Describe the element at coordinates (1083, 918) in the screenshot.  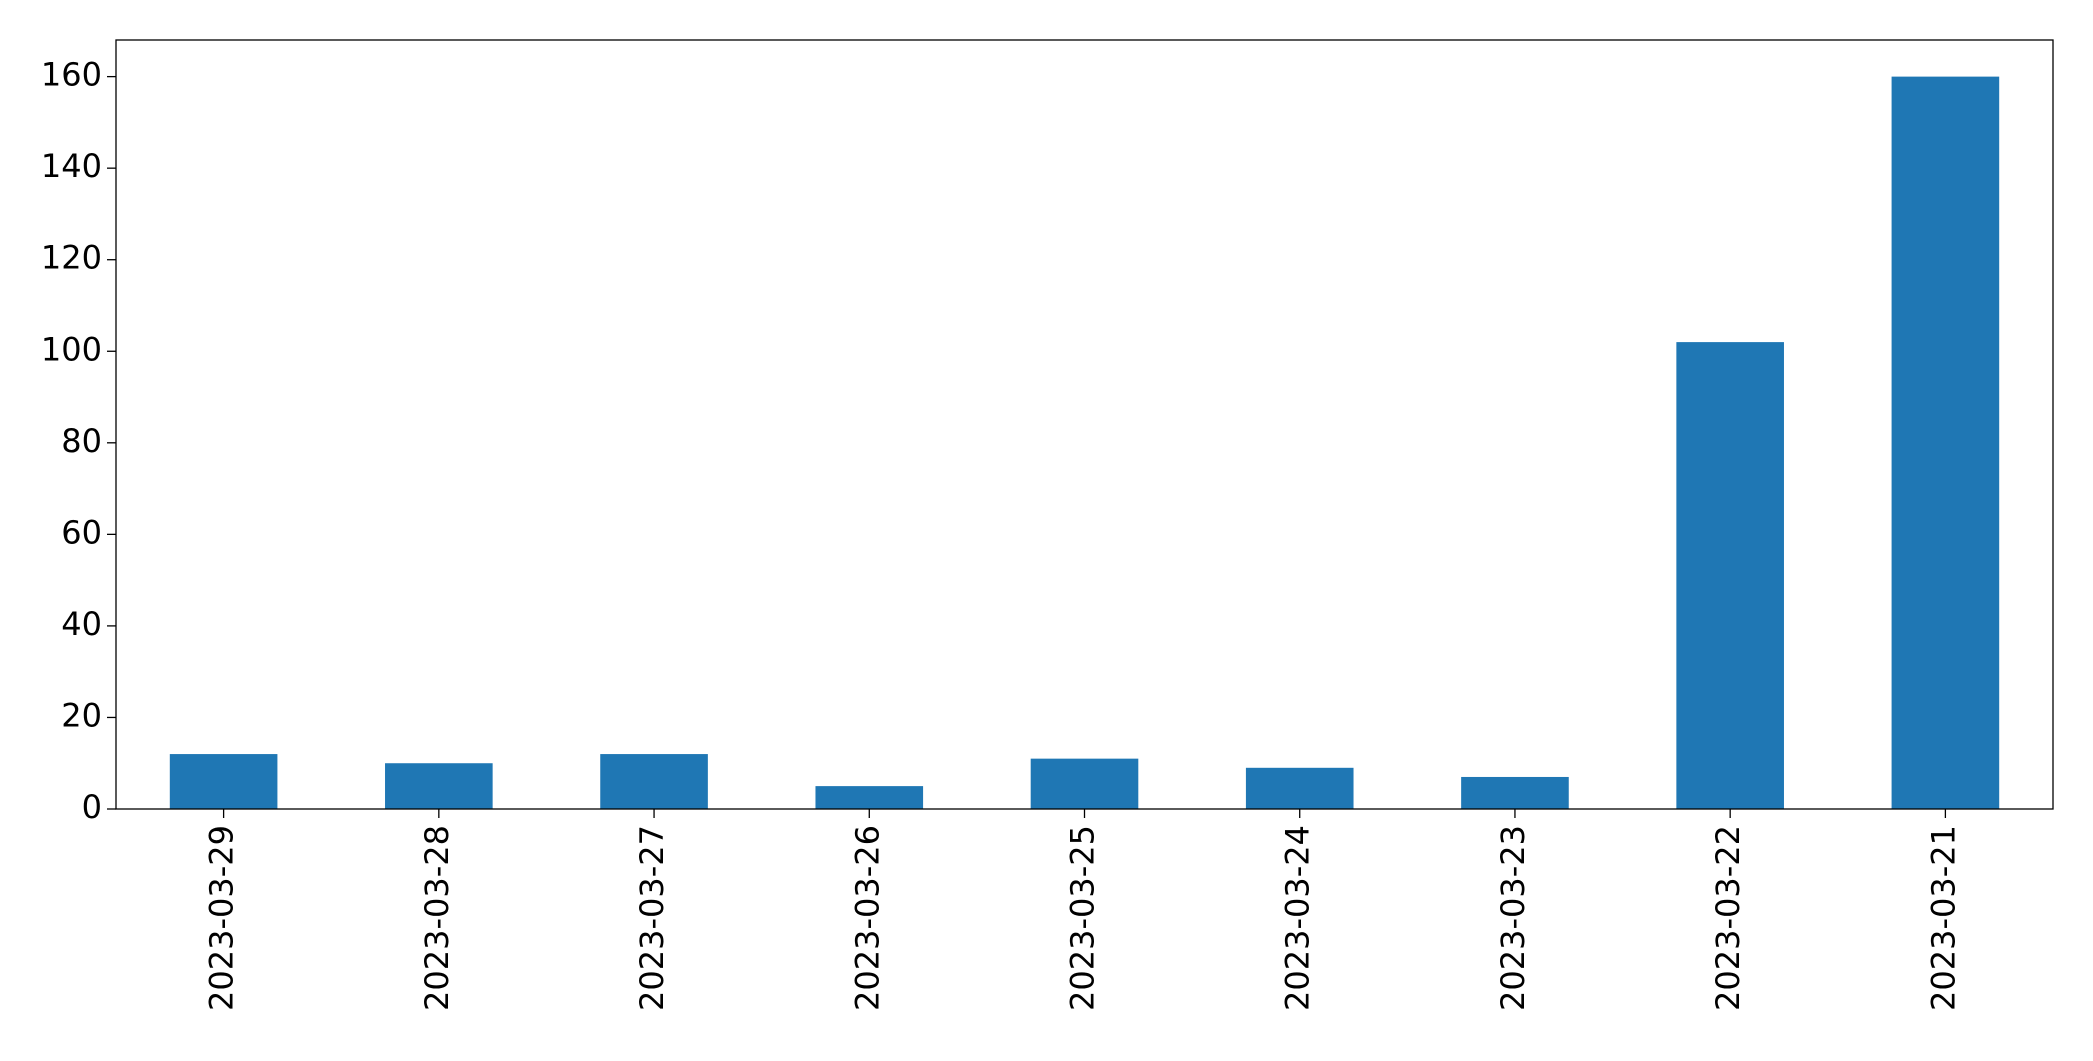
I see `x-tick-label: 2023-03-25` at that location.